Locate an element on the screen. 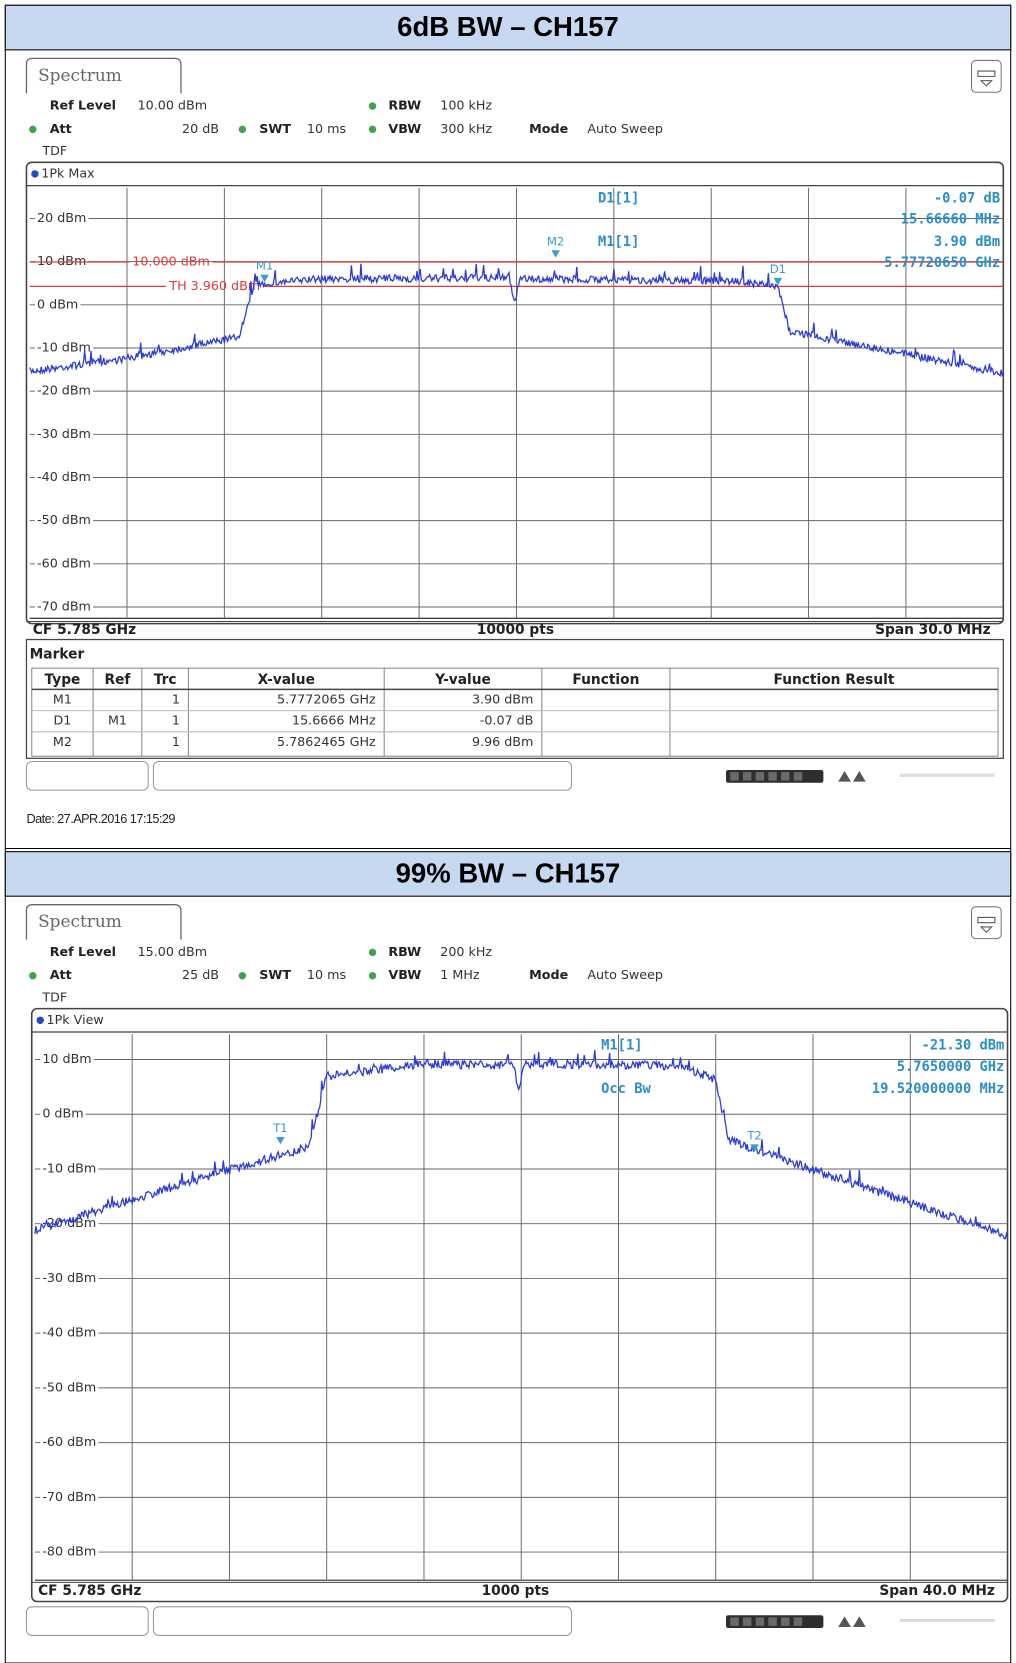  marker-label: M1 is located at coordinates (264, 266).